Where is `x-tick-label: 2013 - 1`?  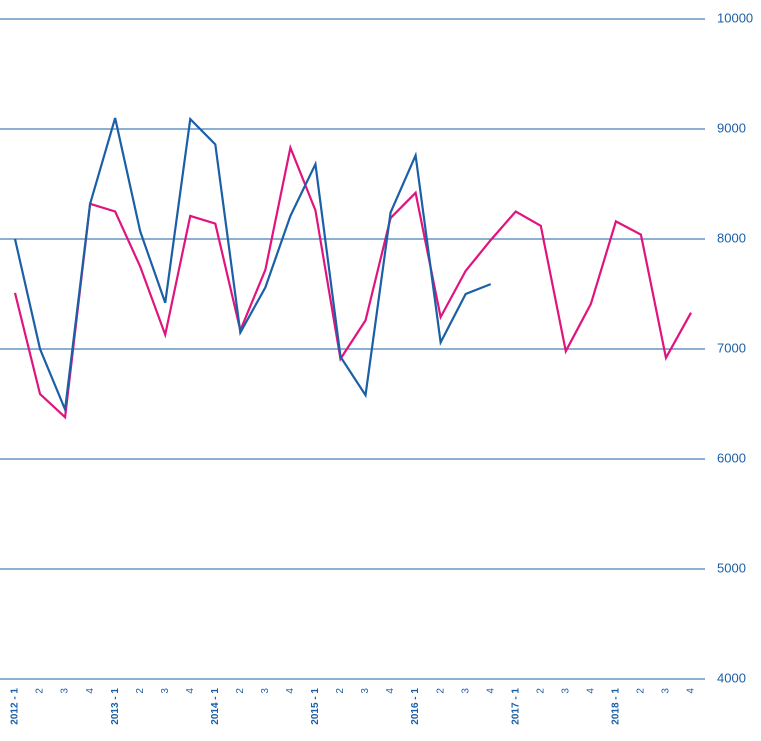
x-tick-label: 2013 - 1 is located at coordinates (115, 706).